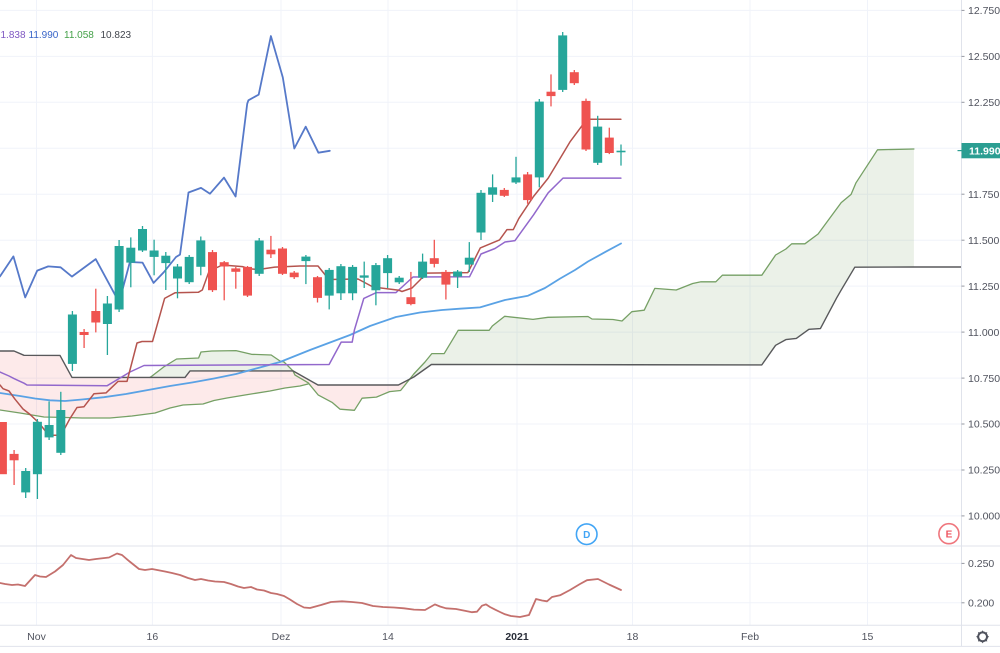 The height and width of the screenshot is (653, 1000). What do you see at coordinates (984, 471) in the screenshot?
I see `svg-text: 10.250` at bounding box center [984, 471].